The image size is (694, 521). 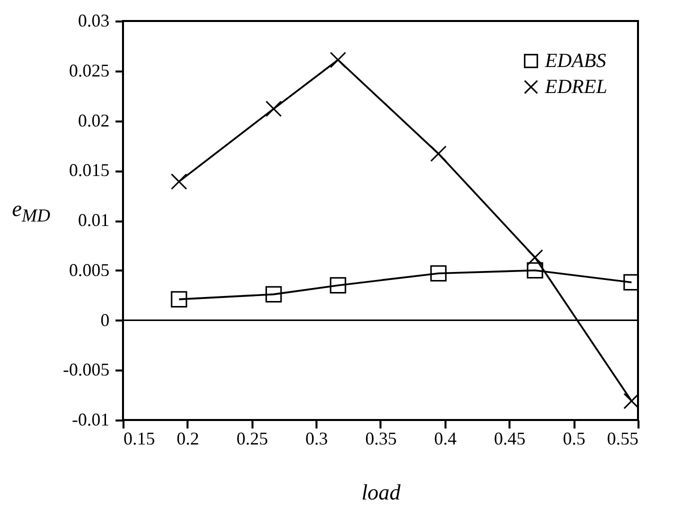 I want to click on x-tick-label: 0.15, so click(x=139, y=438).